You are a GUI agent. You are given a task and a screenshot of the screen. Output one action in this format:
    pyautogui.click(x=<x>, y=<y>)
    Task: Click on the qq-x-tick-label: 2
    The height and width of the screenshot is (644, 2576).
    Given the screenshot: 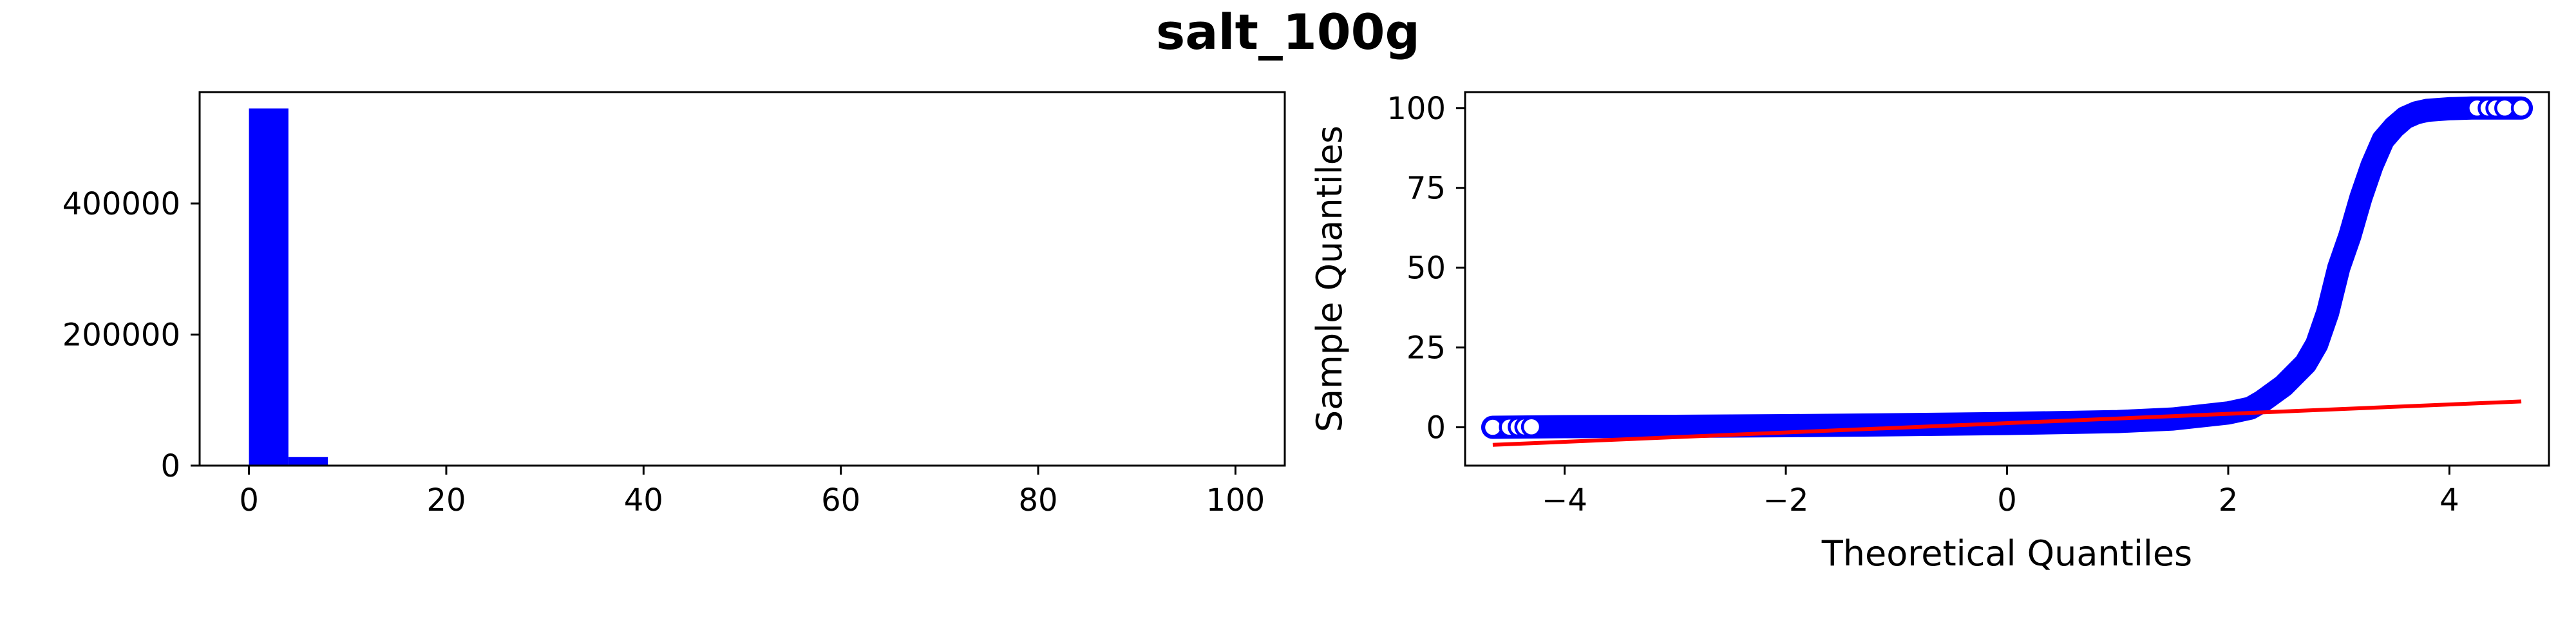 What is the action you would take?
    pyautogui.click(x=2229, y=500)
    